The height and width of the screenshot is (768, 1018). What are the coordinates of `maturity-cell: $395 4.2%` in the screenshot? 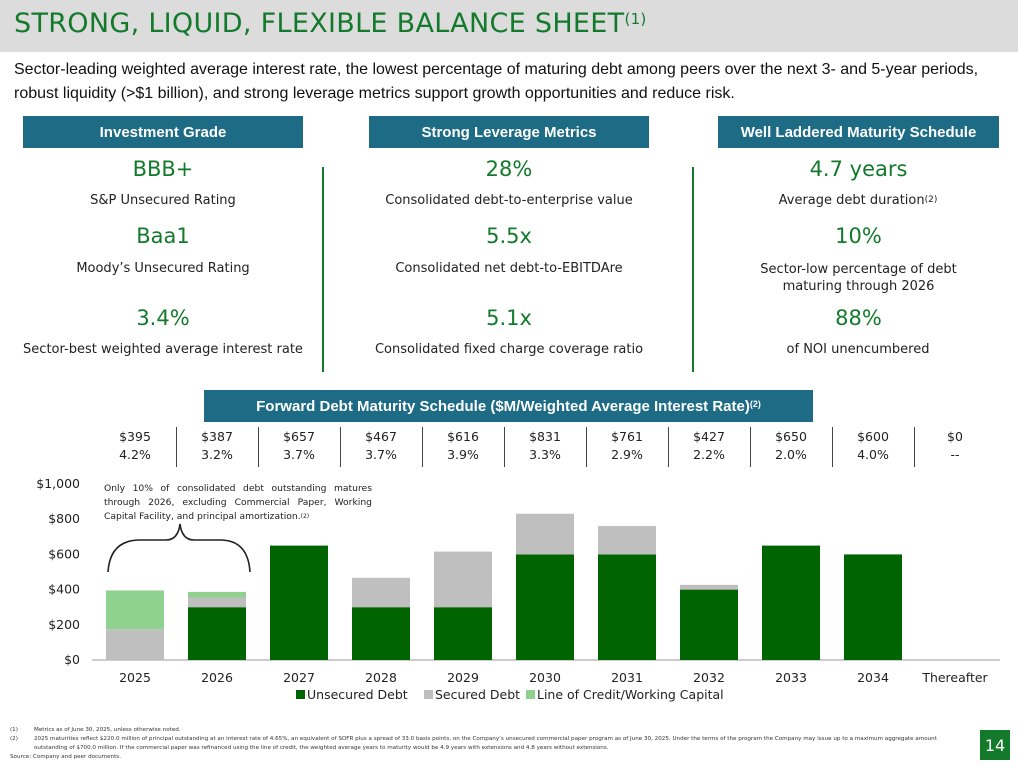 It's located at (135, 448).